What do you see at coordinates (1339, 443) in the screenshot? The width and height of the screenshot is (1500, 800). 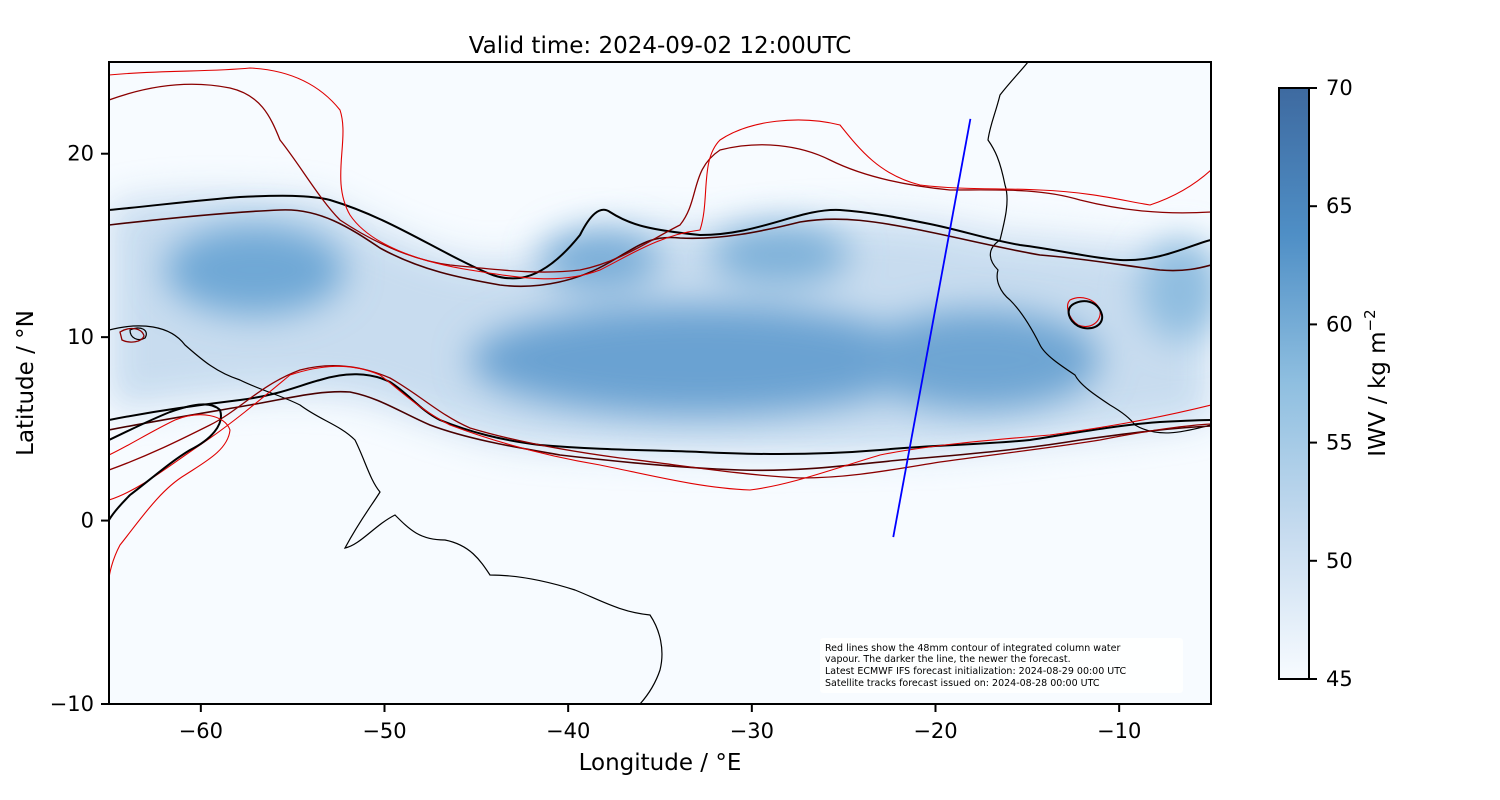 I see `colorbar-tick-label: 55` at bounding box center [1339, 443].